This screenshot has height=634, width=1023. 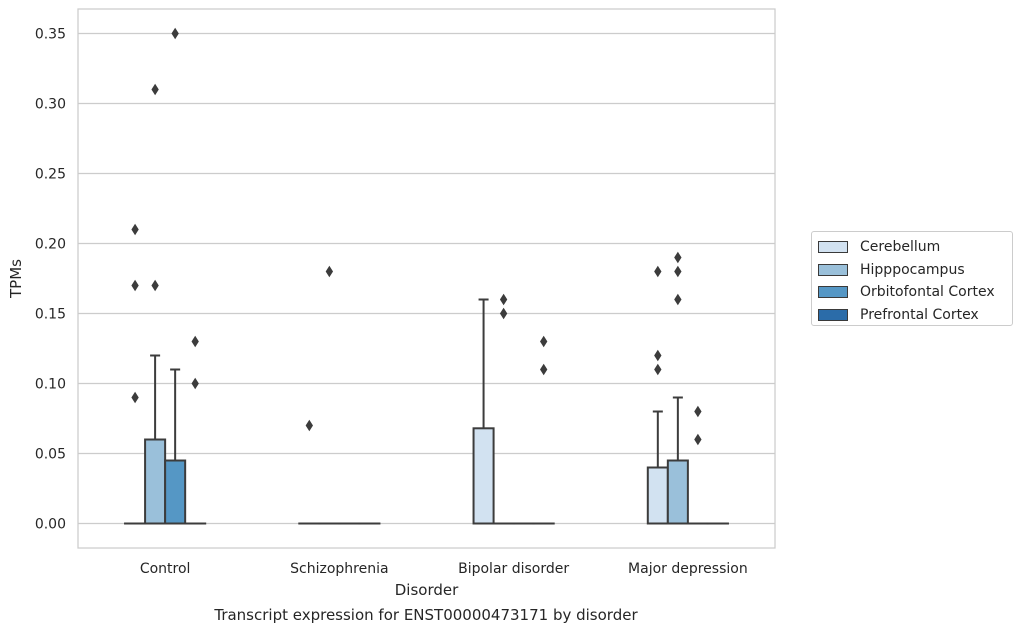 What do you see at coordinates (50, 315) in the screenshot?
I see `y-tick-label: 0.15` at bounding box center [50, 315].